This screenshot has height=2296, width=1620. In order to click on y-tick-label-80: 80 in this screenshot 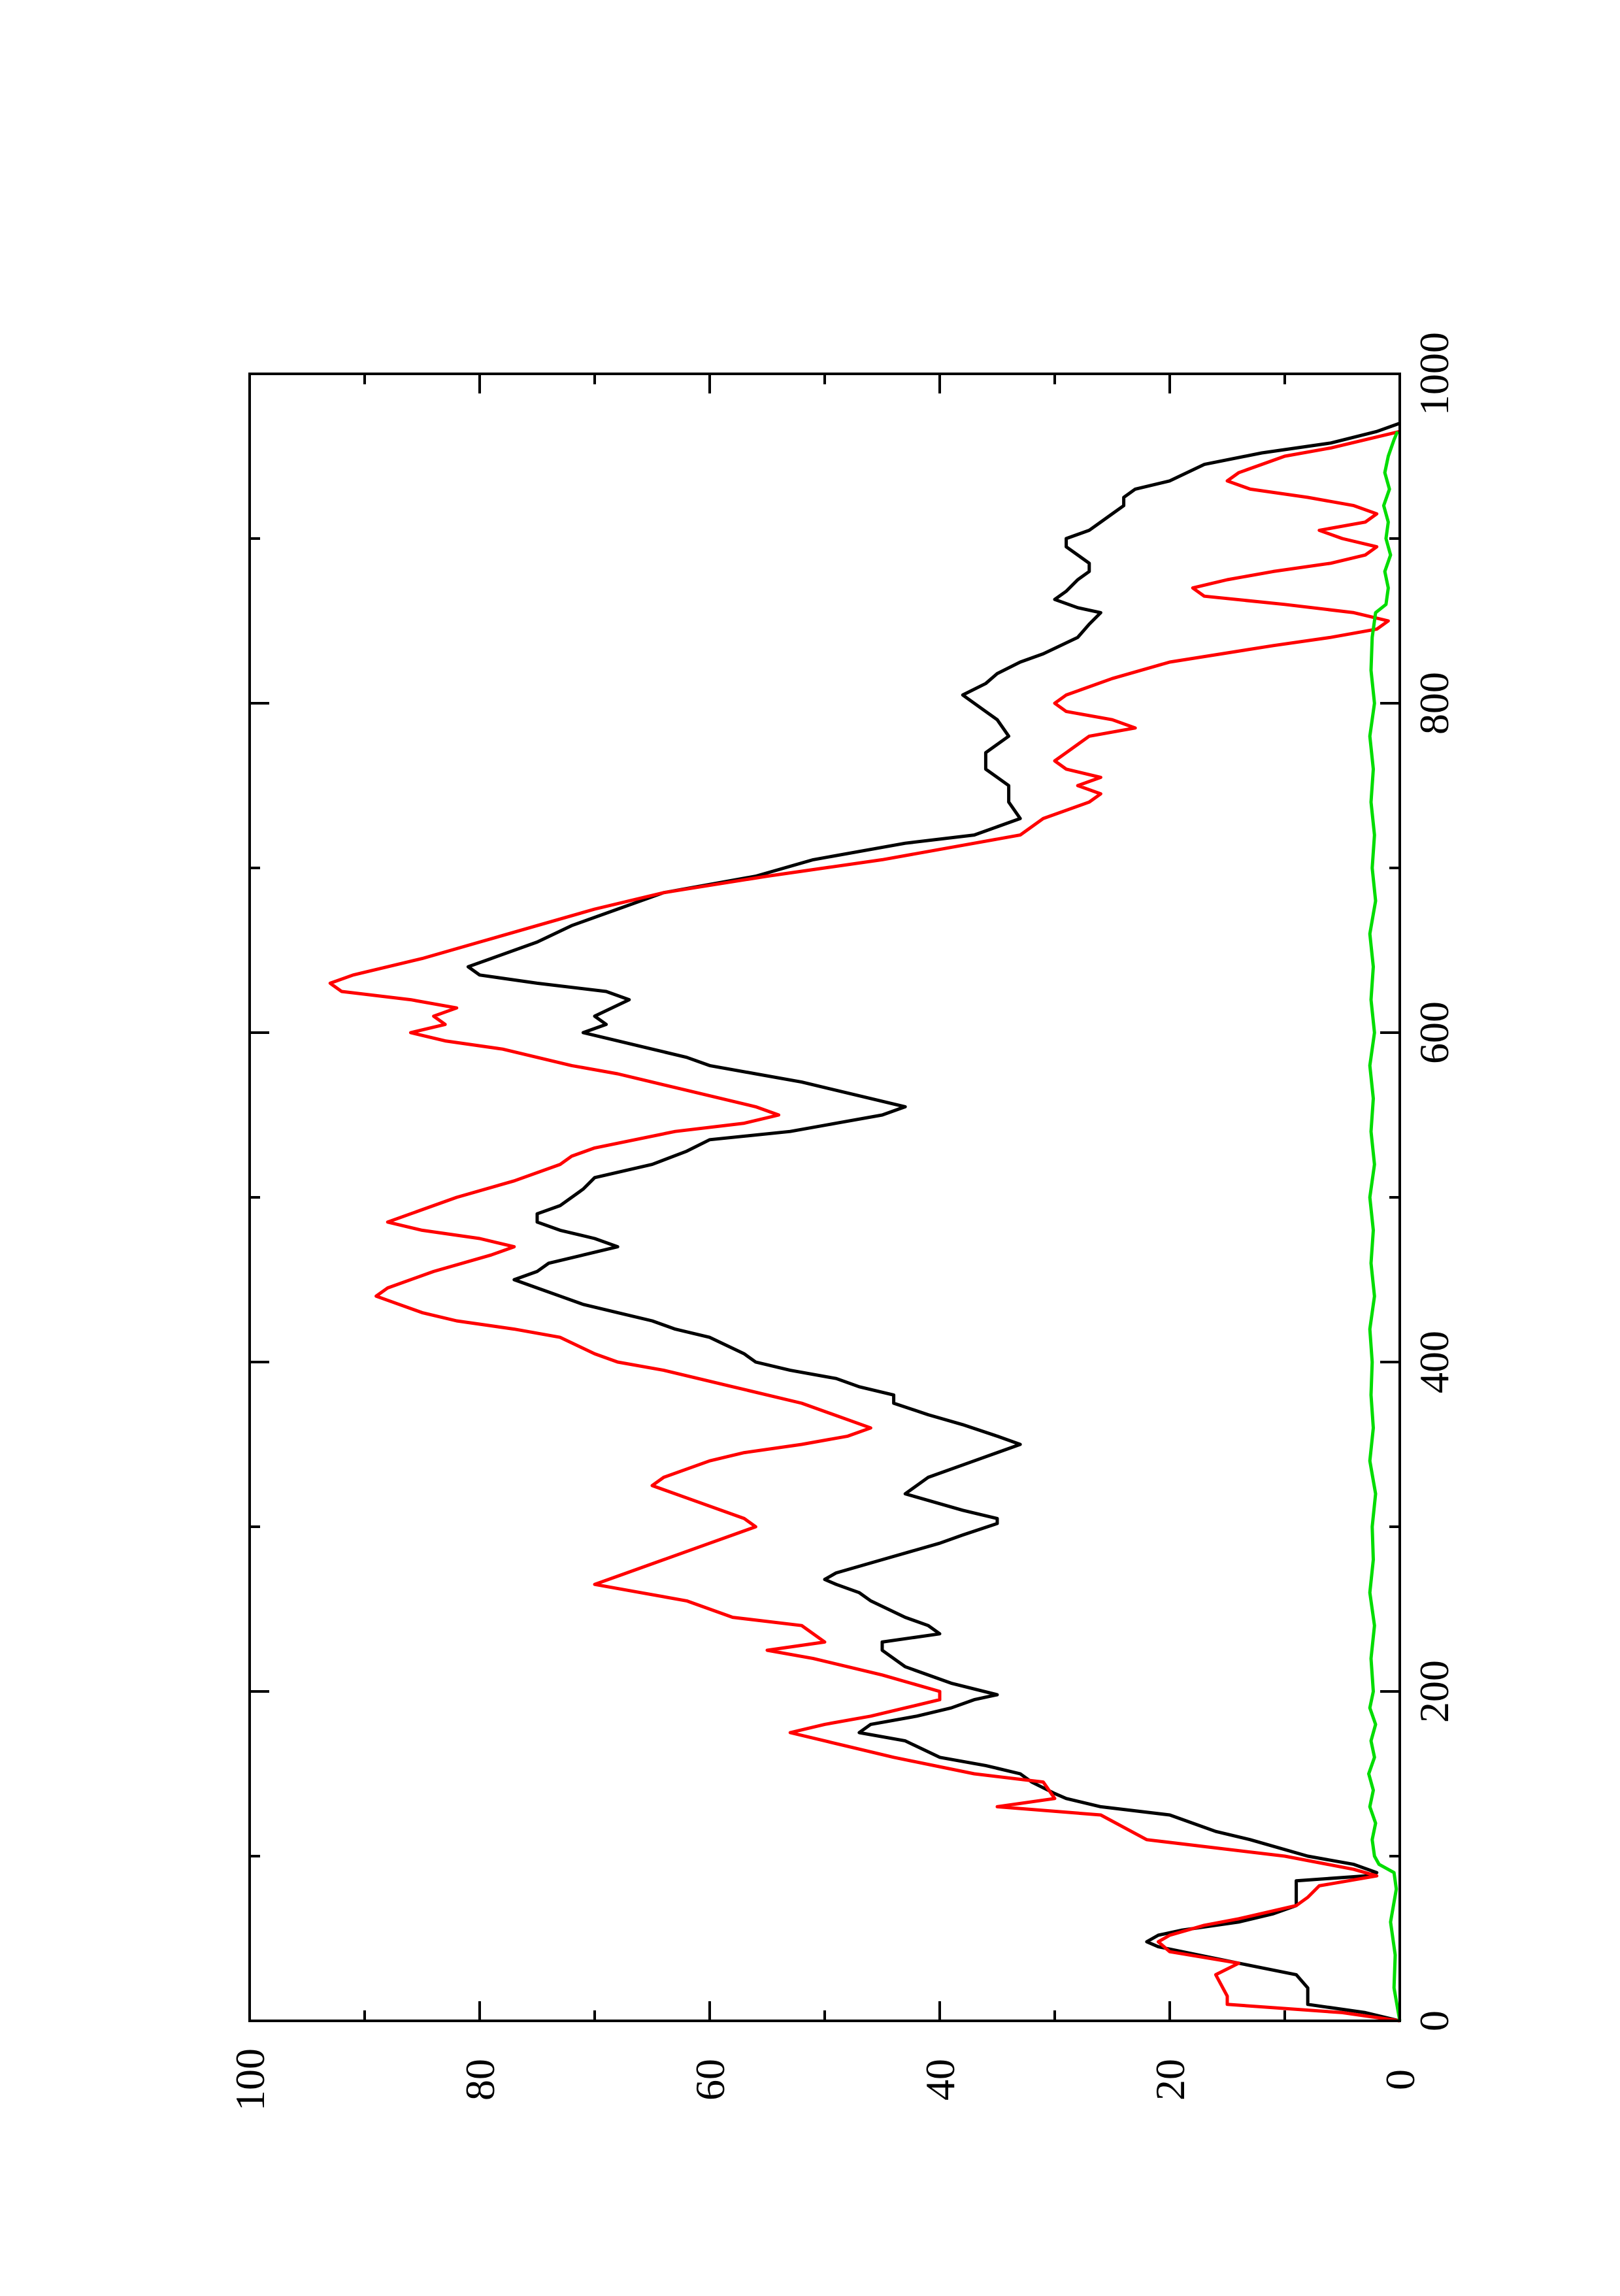, I will do `click(480, 2080)`.